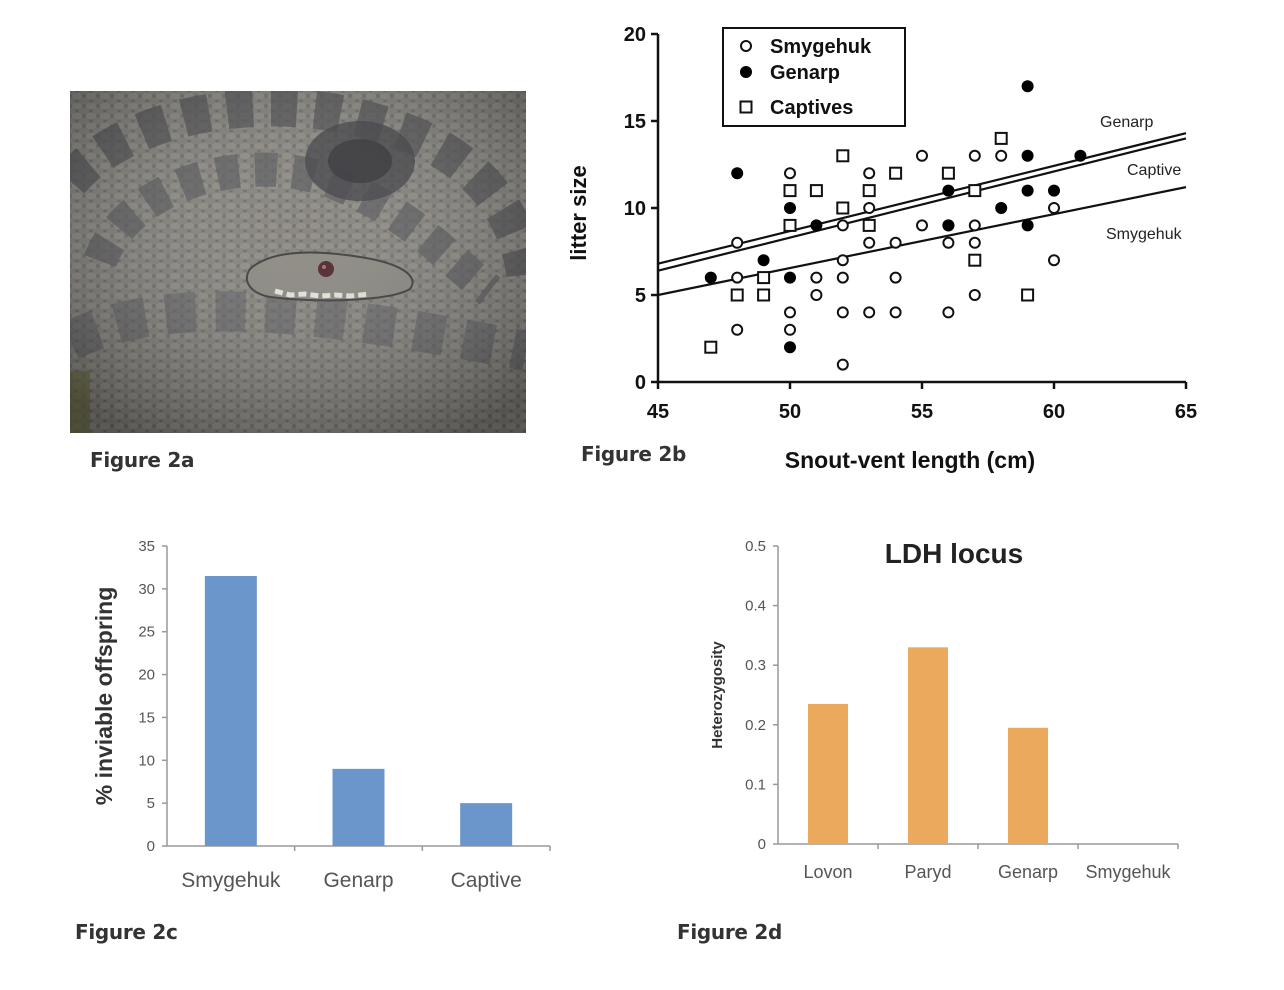  Describe the element at coordinates (746, 107) in the screenshot. I see `legend-marker-captives` at that location.